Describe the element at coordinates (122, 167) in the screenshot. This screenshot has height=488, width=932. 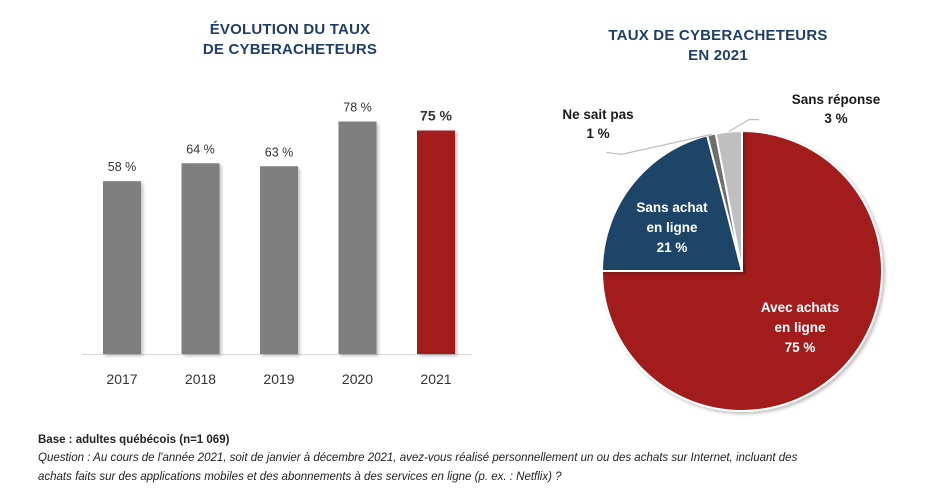
I see `bar-value-label: 58 %` at that location.